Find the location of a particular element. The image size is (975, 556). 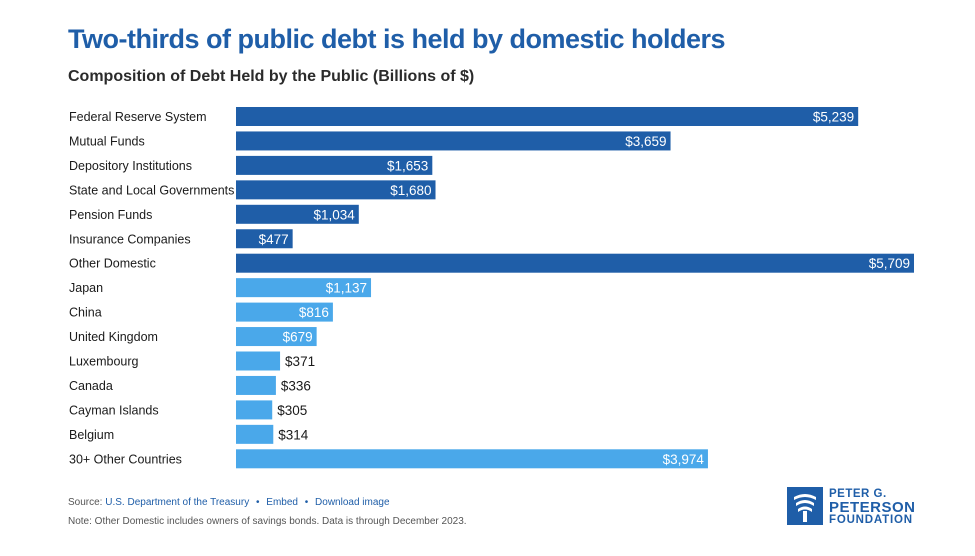

category-label: State and Local Governments is located at coordinates (151, 190).